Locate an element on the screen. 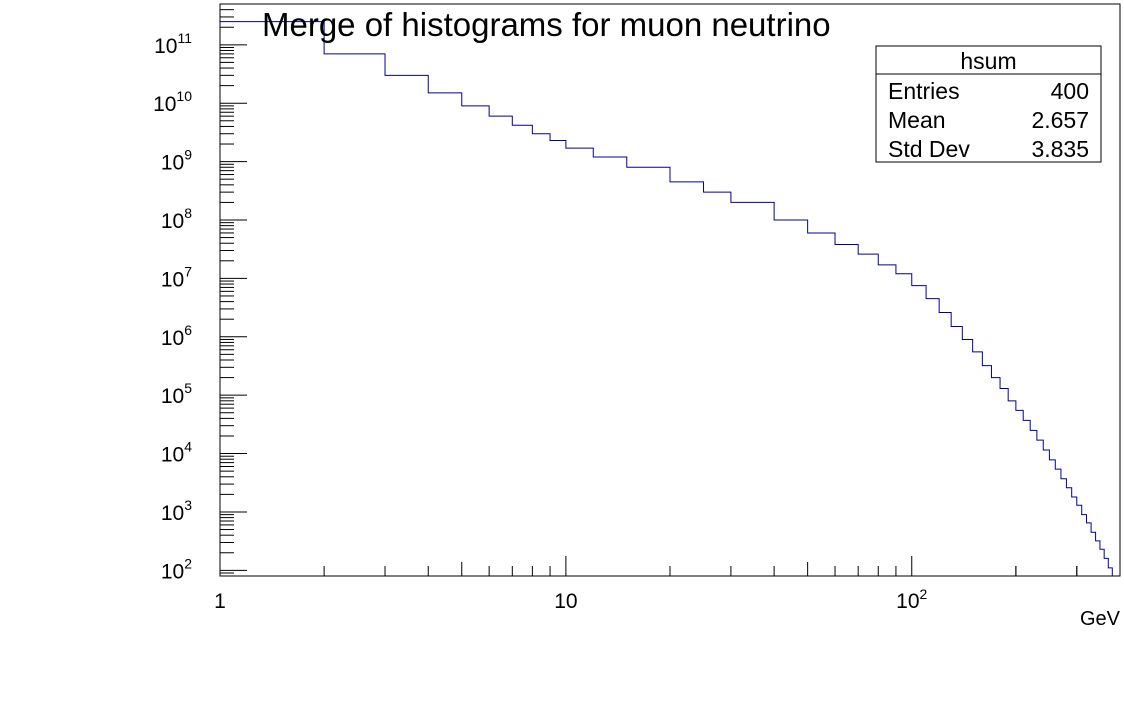 The height and width of the screenshot is (716, 1124). y-tick-label: 10³ is located at coordinates (176, 511).